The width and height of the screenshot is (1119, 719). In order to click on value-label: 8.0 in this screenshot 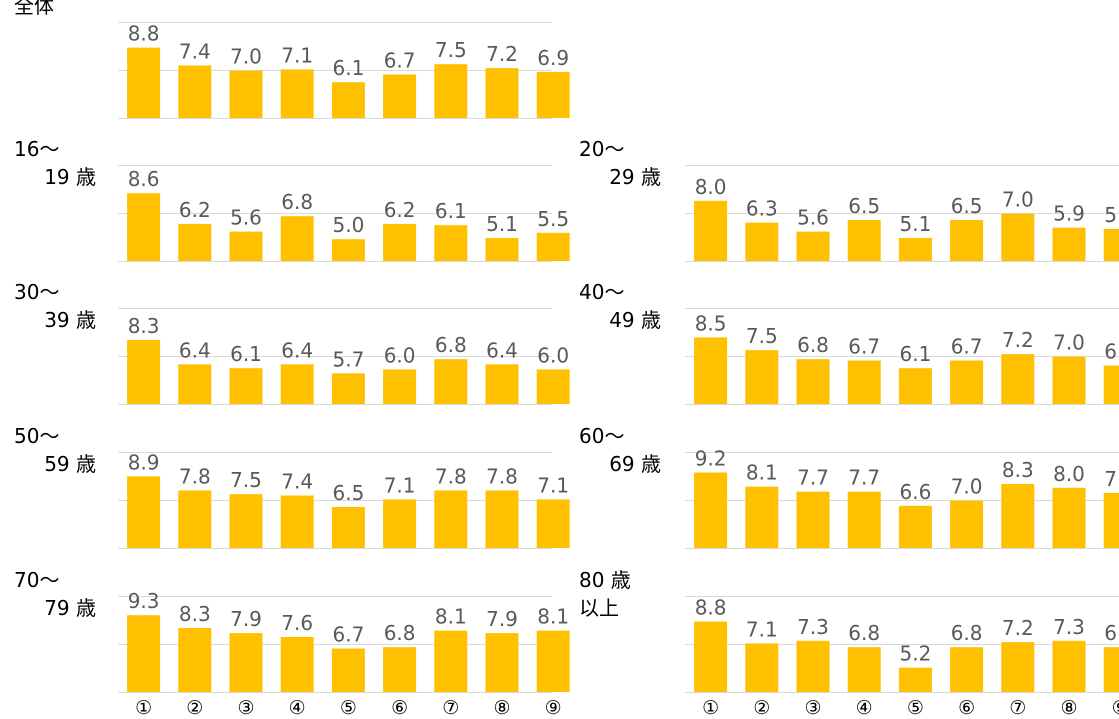, I will do `click(1069, 474)`.